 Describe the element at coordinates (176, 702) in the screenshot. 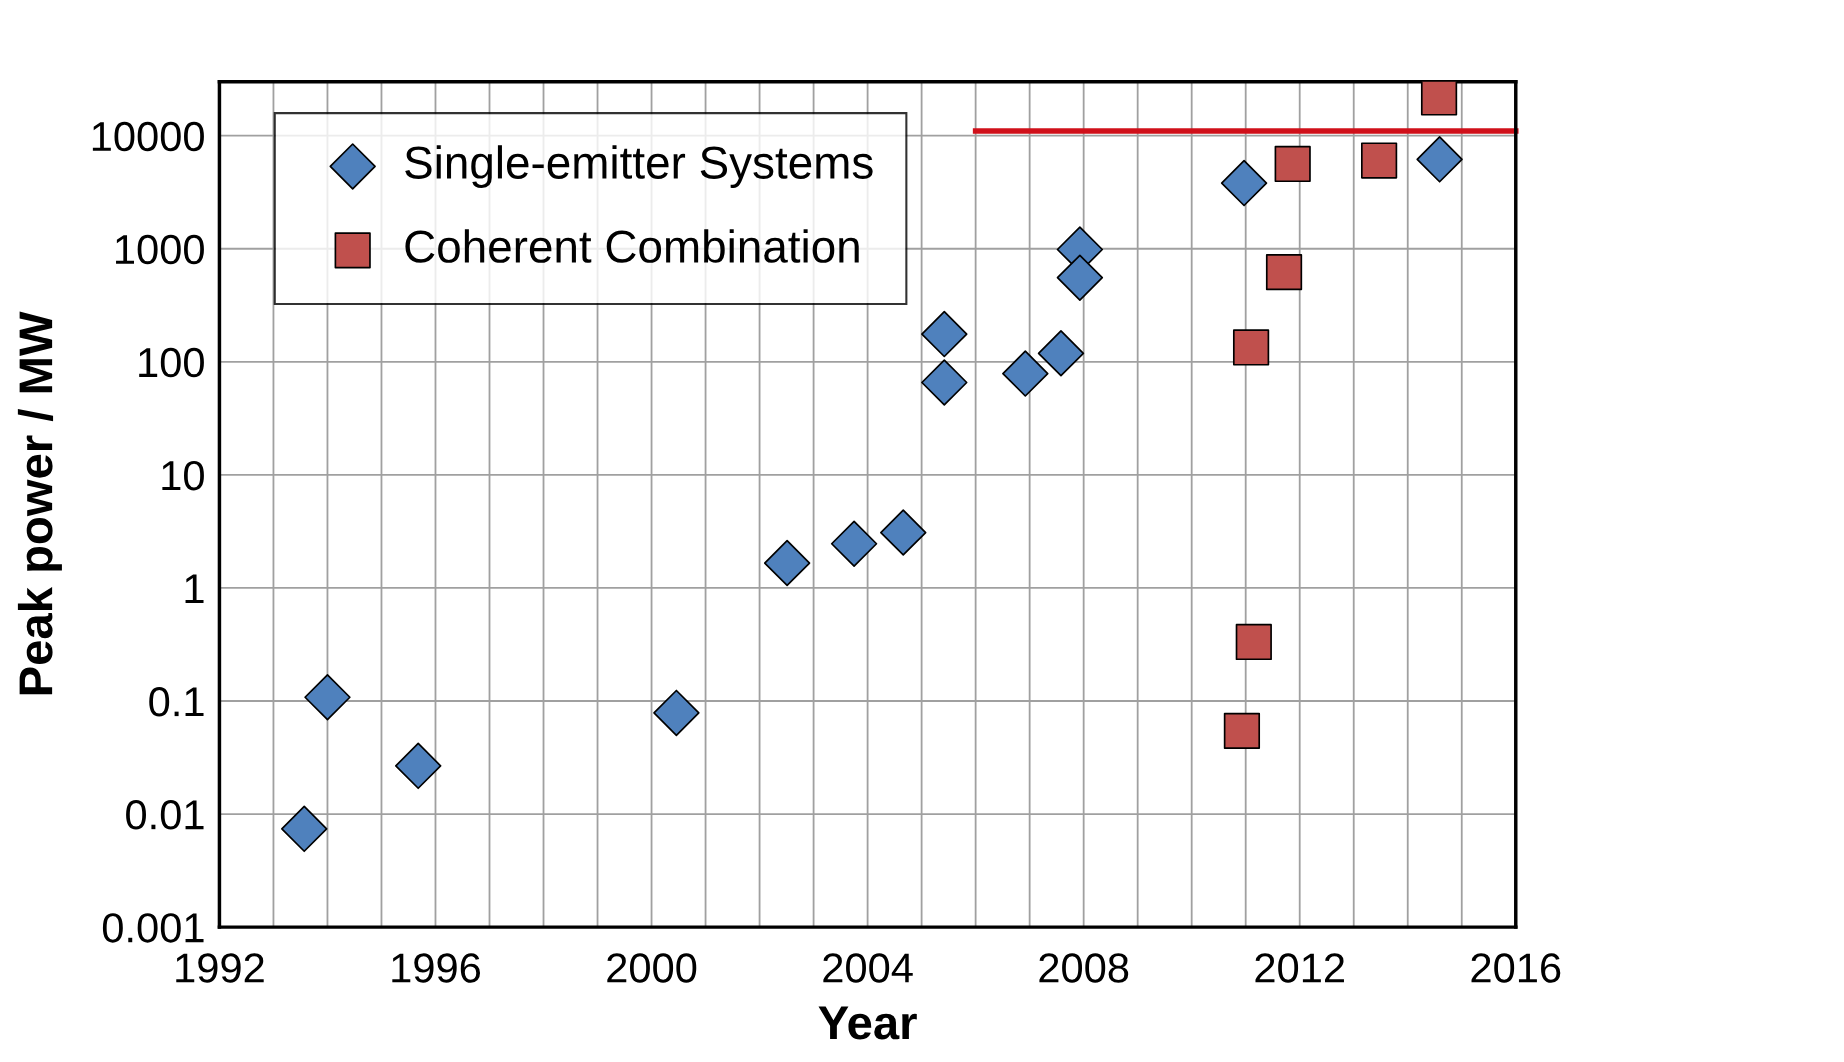

I see `y-tick-label: 0.1` at that location.